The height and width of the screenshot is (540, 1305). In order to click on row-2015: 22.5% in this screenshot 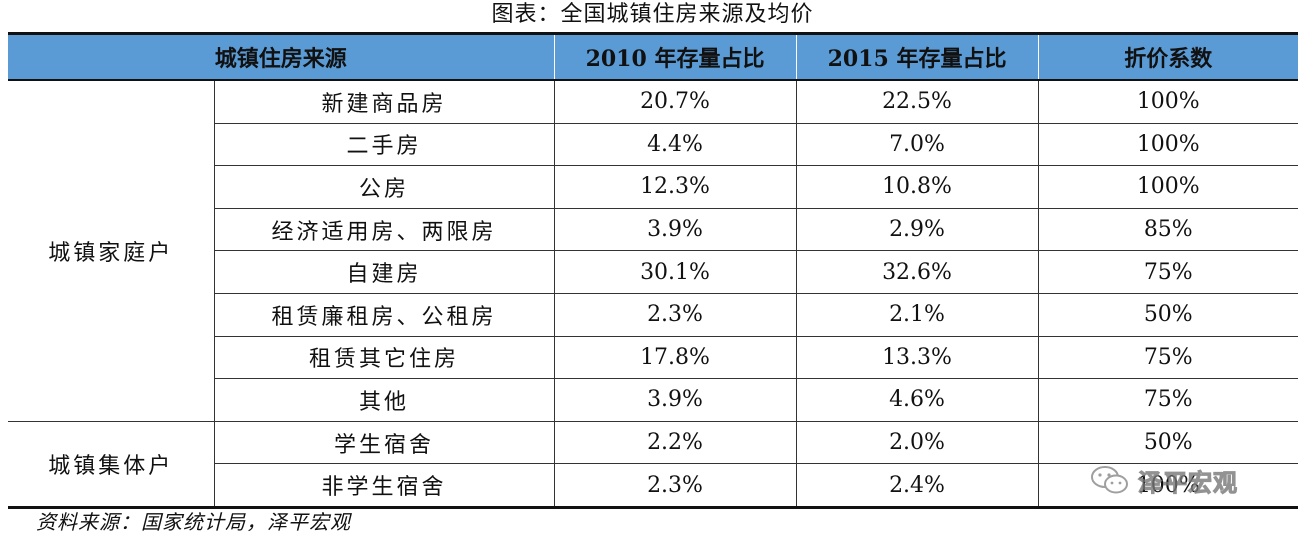, I will do `click(917, 102)`.